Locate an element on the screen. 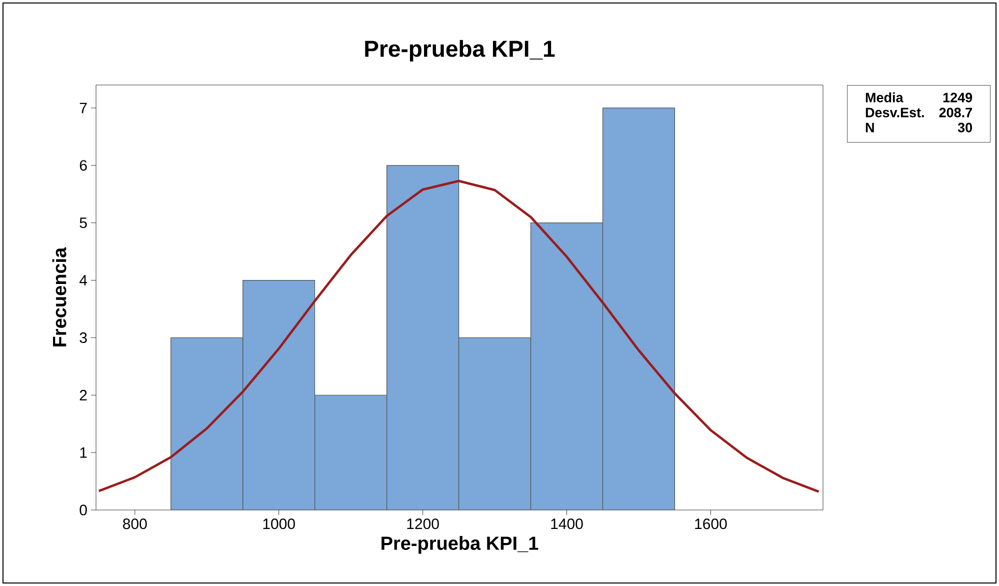 Image resolution: width=999 pixels, height=586 pixels. y-axis-title: Frecuencia is located at coordinates (59, 296).